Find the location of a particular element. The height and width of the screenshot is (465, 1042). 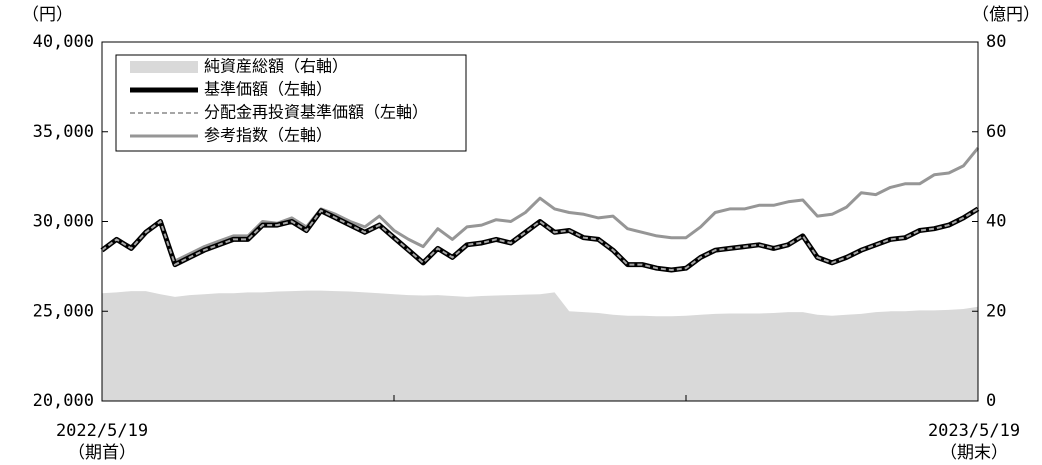

y-tick-label: 35,000 is located at coordinates (63, 132).